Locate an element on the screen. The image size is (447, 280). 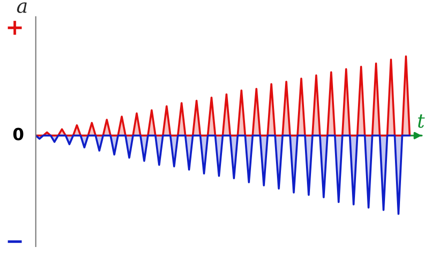
y-axis-title: a is located at coordinates (22, 8).